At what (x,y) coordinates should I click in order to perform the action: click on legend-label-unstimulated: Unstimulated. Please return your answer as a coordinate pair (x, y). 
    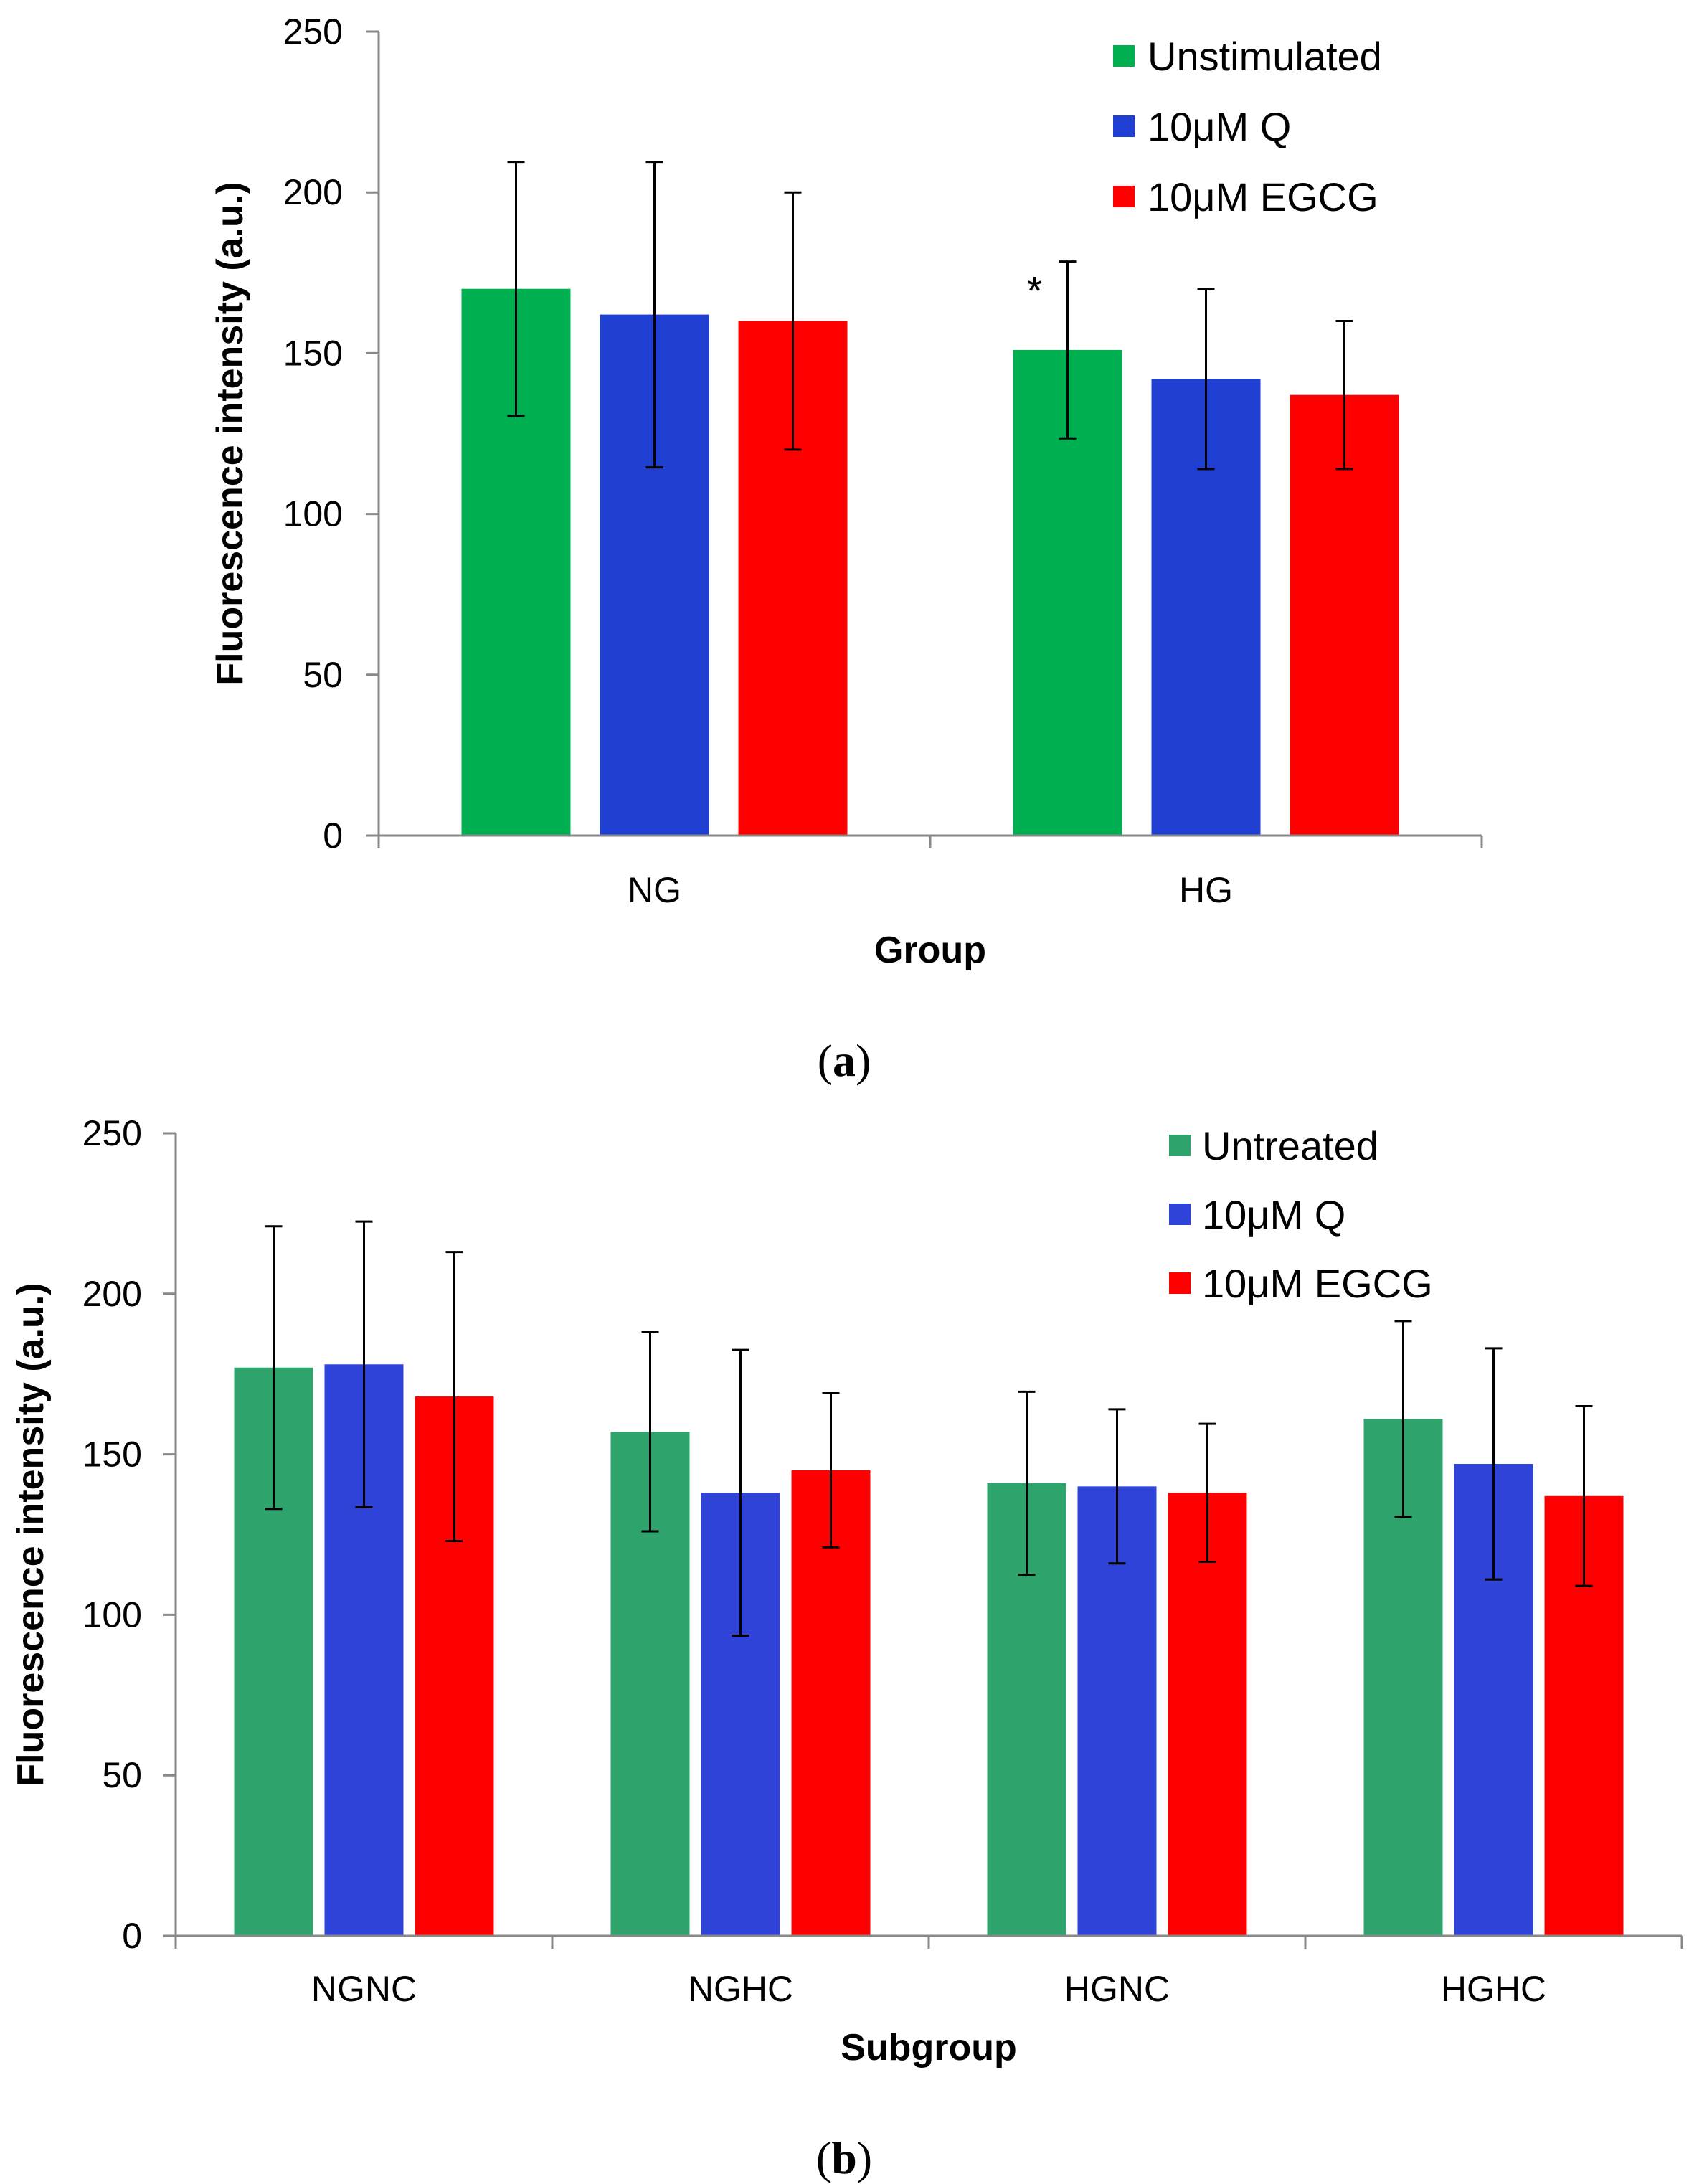
    Looking at the image, I should click on (1265, 56).